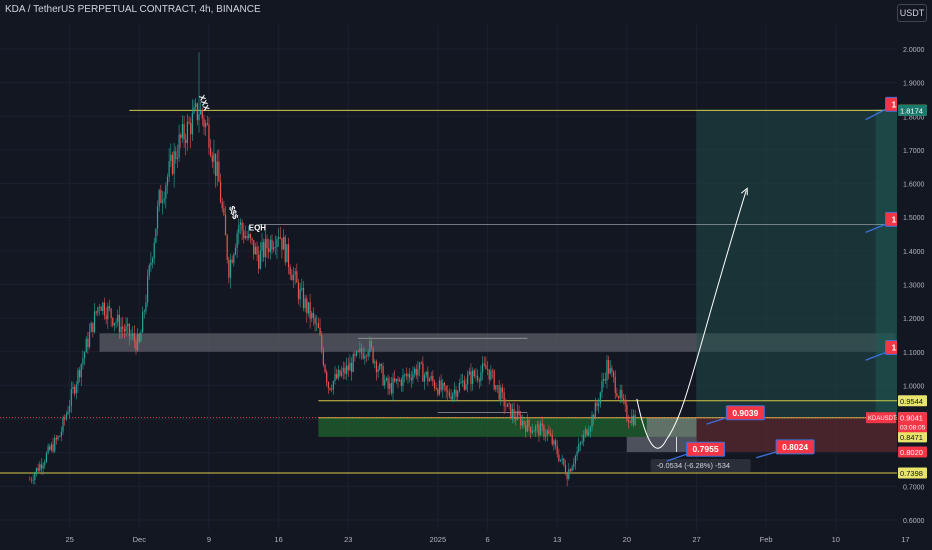  I want to click on price-tick-label: 1.8000, so click(914, 117).